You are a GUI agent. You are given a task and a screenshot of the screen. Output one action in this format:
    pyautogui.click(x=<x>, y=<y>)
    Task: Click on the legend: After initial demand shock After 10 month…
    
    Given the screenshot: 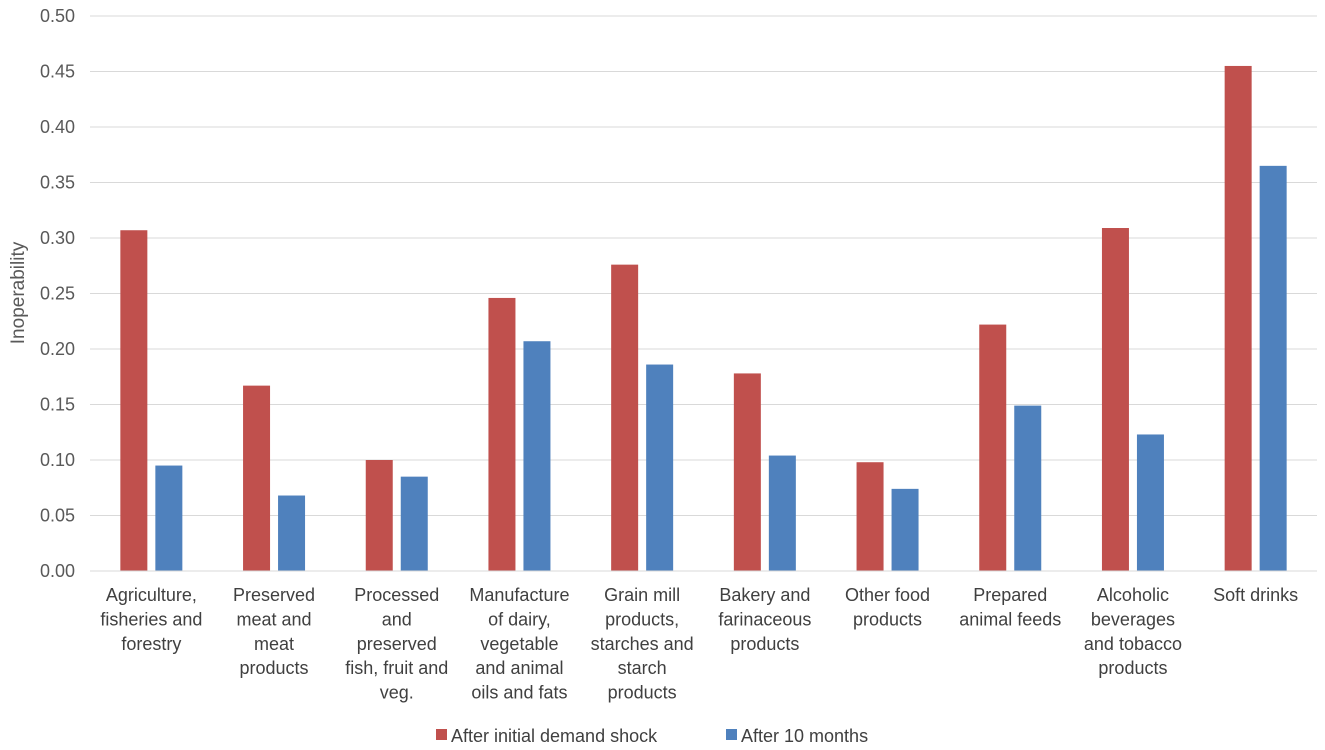 What is the action you would take?
    pyautogui.click(x=652, y=736)
    